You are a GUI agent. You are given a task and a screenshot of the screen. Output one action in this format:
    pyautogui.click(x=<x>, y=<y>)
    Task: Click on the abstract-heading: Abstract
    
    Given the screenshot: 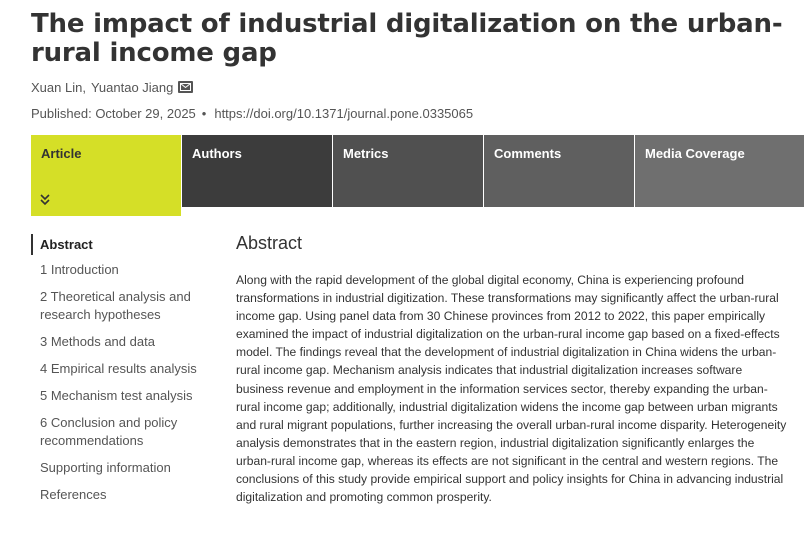 What is the action you would take?
    pyautogui.click(x=269, y=243)
    